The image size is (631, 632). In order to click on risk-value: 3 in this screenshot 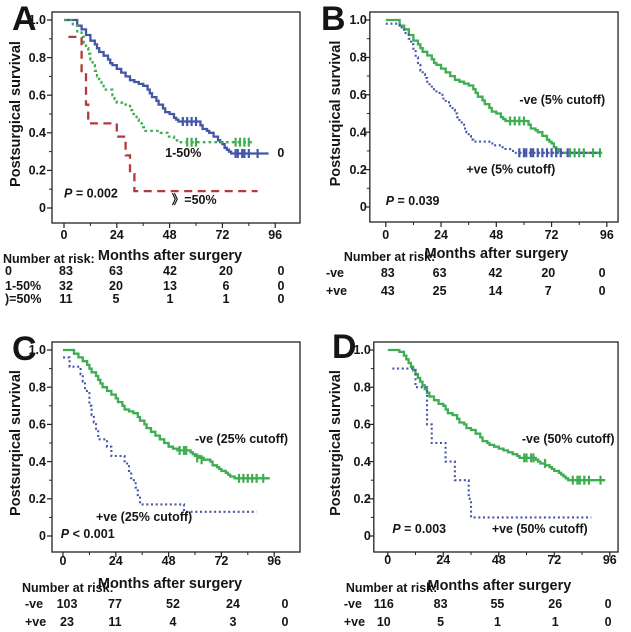, I will do `click(233, 622)`.